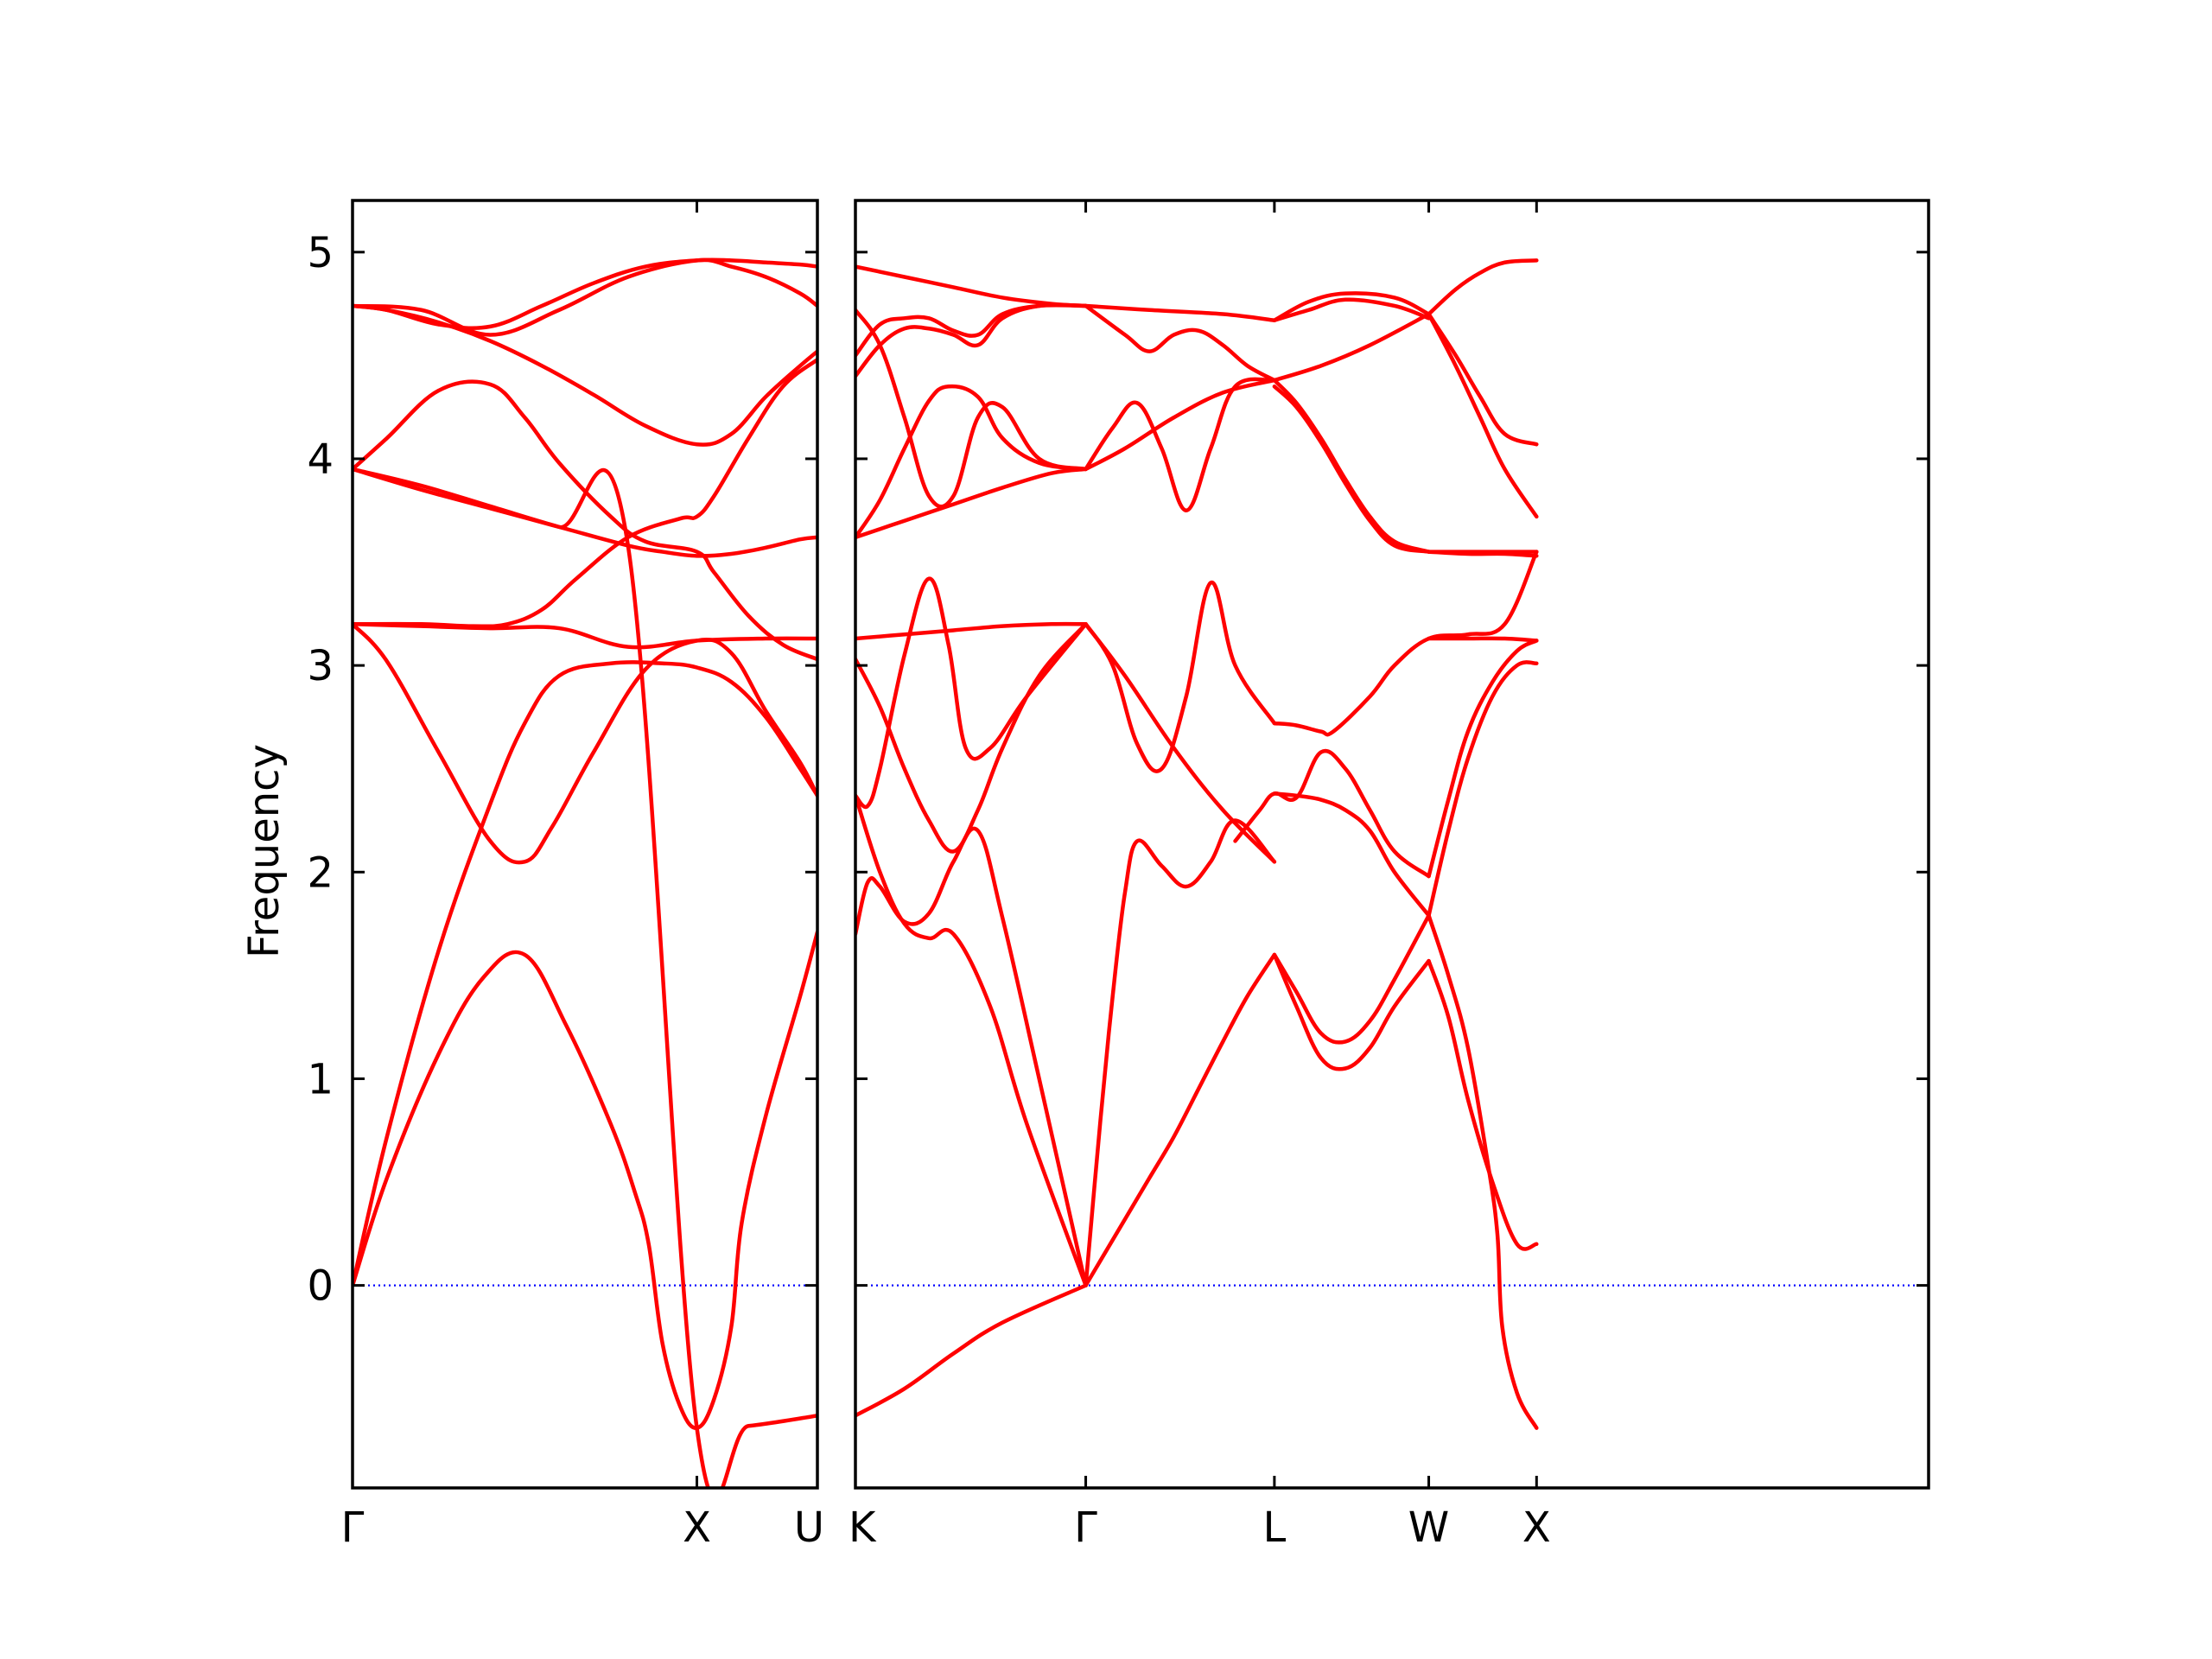 Image resolution: width=2212 pixels, height=1659 pixels. What do you see at coordinates (809, 1527) in the screenshot?
I see `x-tick-label: U` at bounding box center [809, 1527].